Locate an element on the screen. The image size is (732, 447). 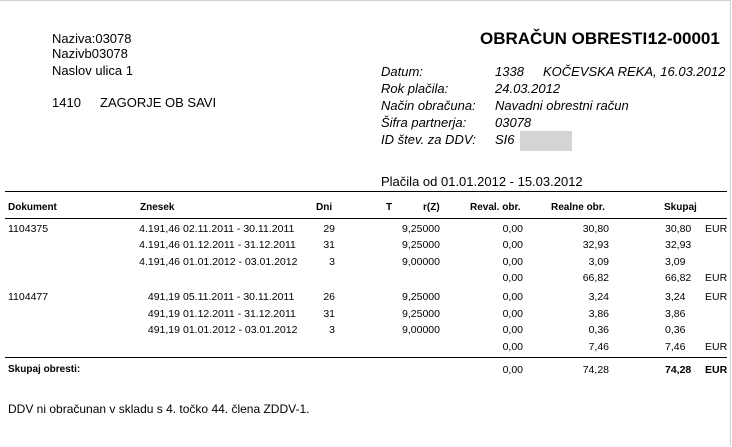
info-label: Način obračuna: is located at coordinates (428, 105).